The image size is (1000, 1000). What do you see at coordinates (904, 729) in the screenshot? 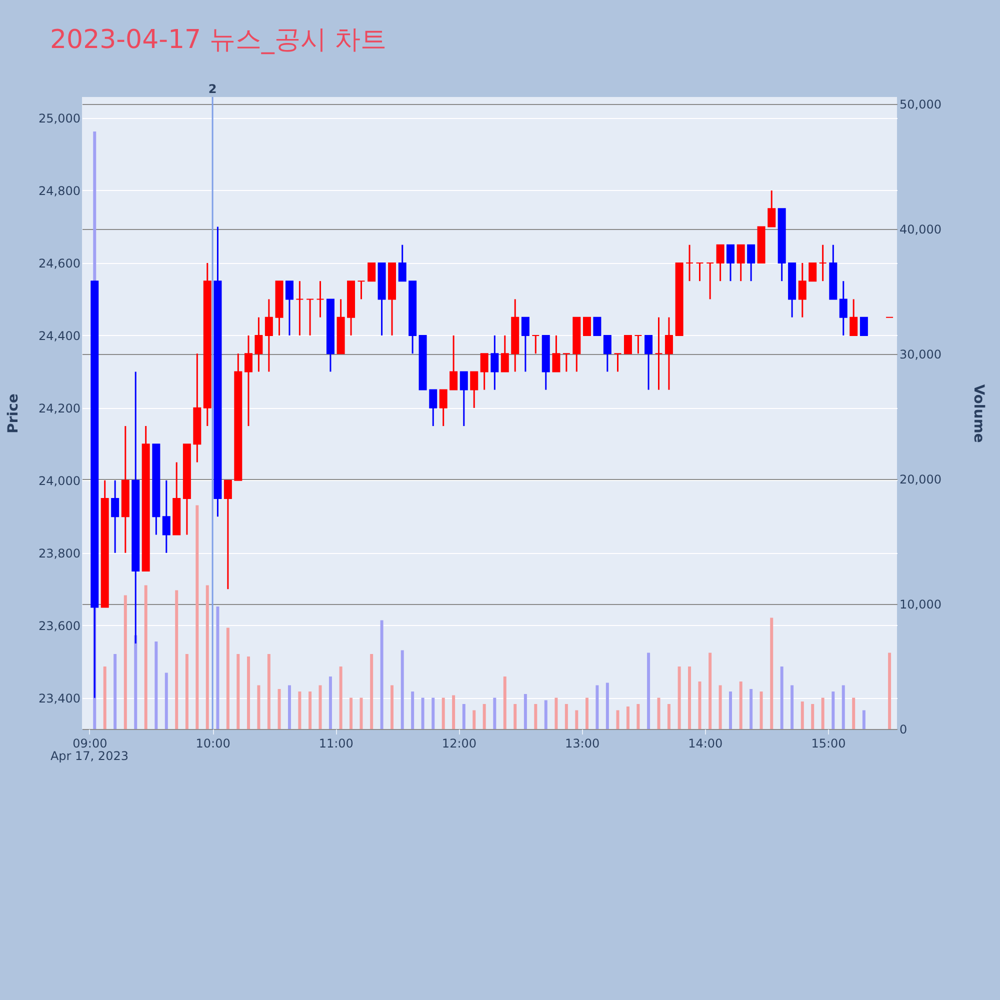
I see `y2-tick-label: 0` at bounding box center [904, 729].